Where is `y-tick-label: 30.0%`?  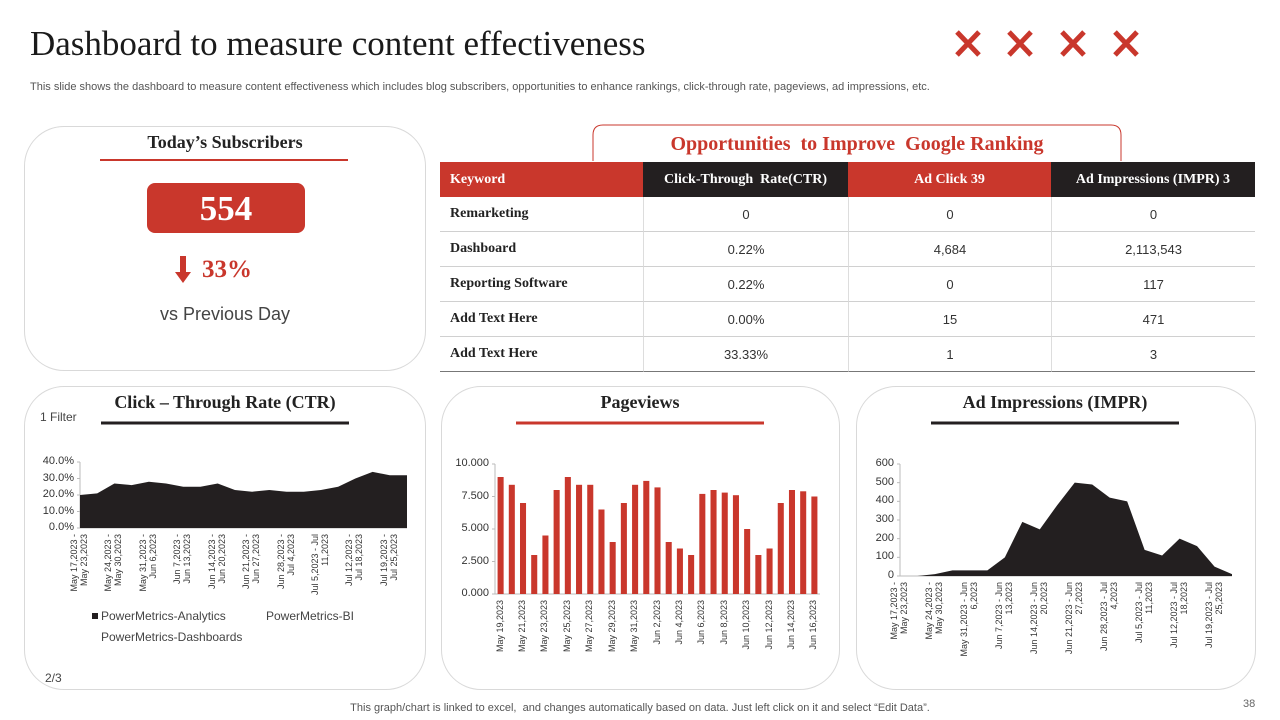
y-tick-label: 30.0% is located at coordinates (58, 477).